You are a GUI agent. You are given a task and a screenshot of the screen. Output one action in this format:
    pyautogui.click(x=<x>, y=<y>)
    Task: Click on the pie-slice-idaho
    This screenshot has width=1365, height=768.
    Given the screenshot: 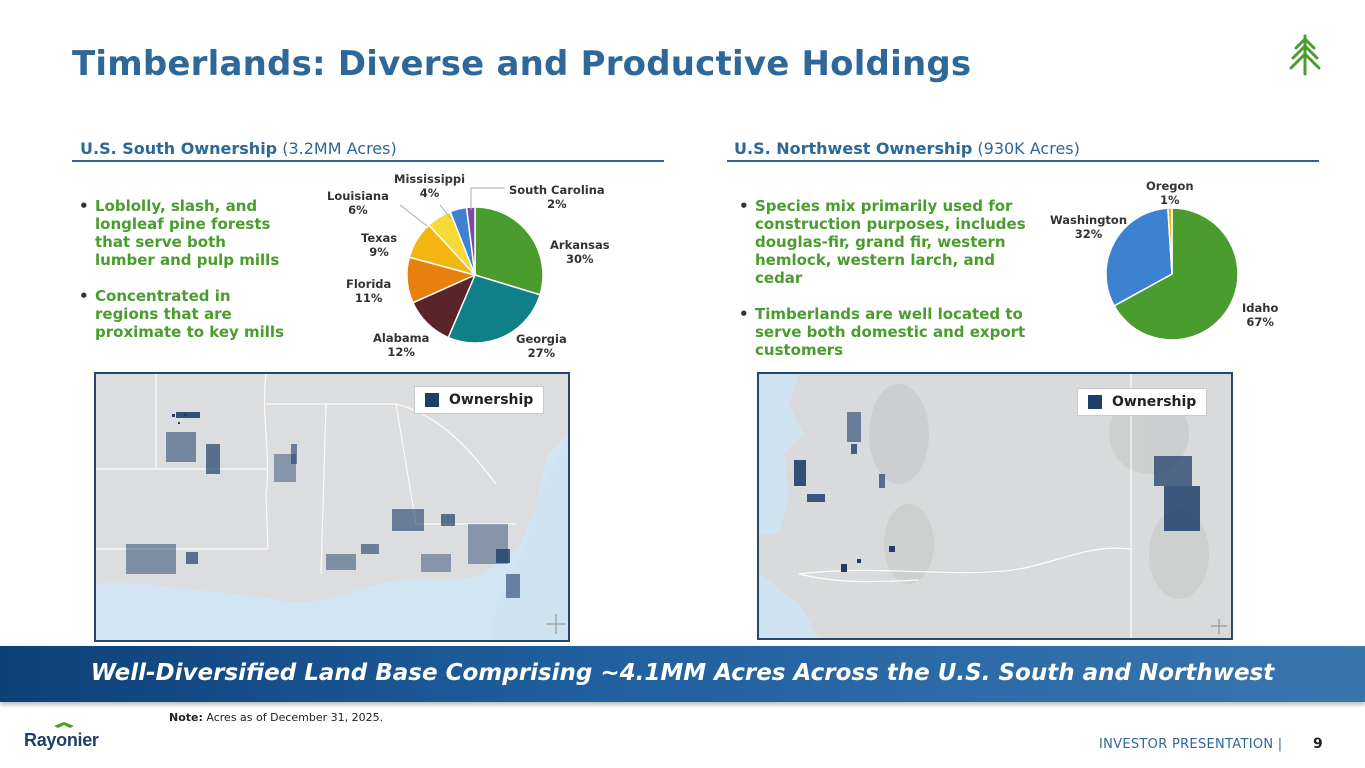 What is the action you would take?
    pyautogui.click(x=1176, y=274)
    